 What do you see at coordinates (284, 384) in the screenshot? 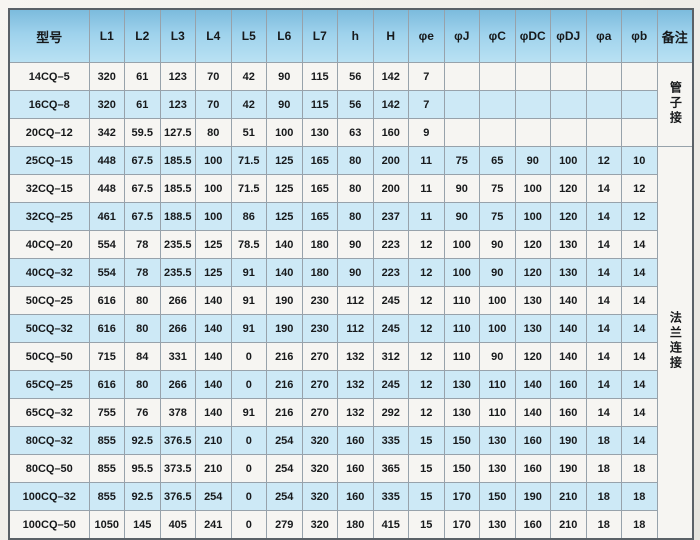
I see `cell-value: 216` at bounding box center [284, 384].